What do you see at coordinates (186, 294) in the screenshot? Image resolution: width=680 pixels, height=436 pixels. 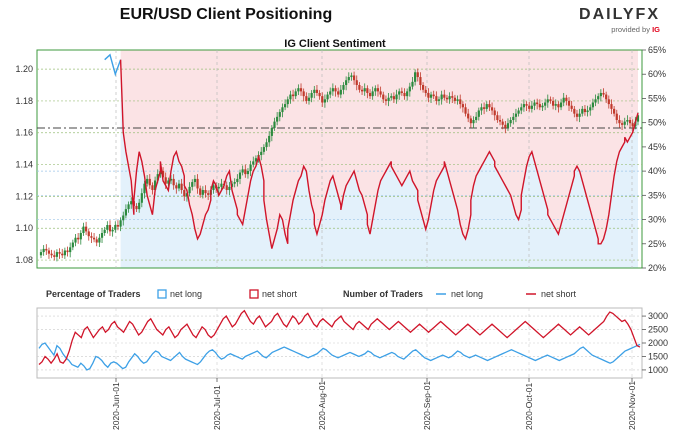 I see `legend-pct-long-label: net long` at bounding box center [186, 294].